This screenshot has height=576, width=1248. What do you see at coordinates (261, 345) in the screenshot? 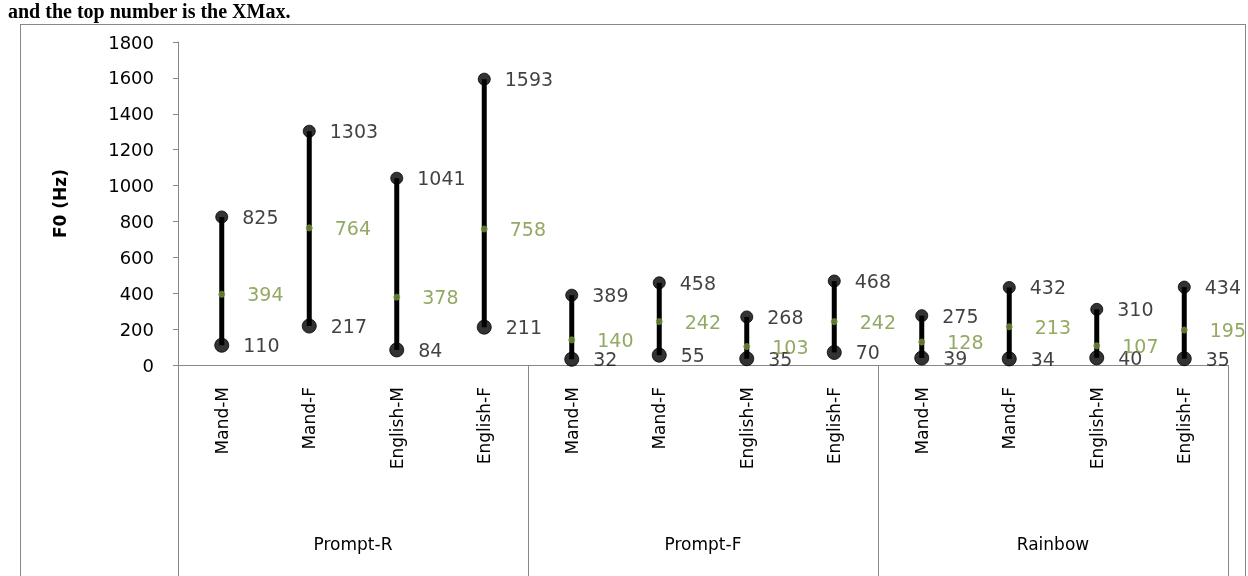
I see `data-label: 110` at bounding box center [261, 345].